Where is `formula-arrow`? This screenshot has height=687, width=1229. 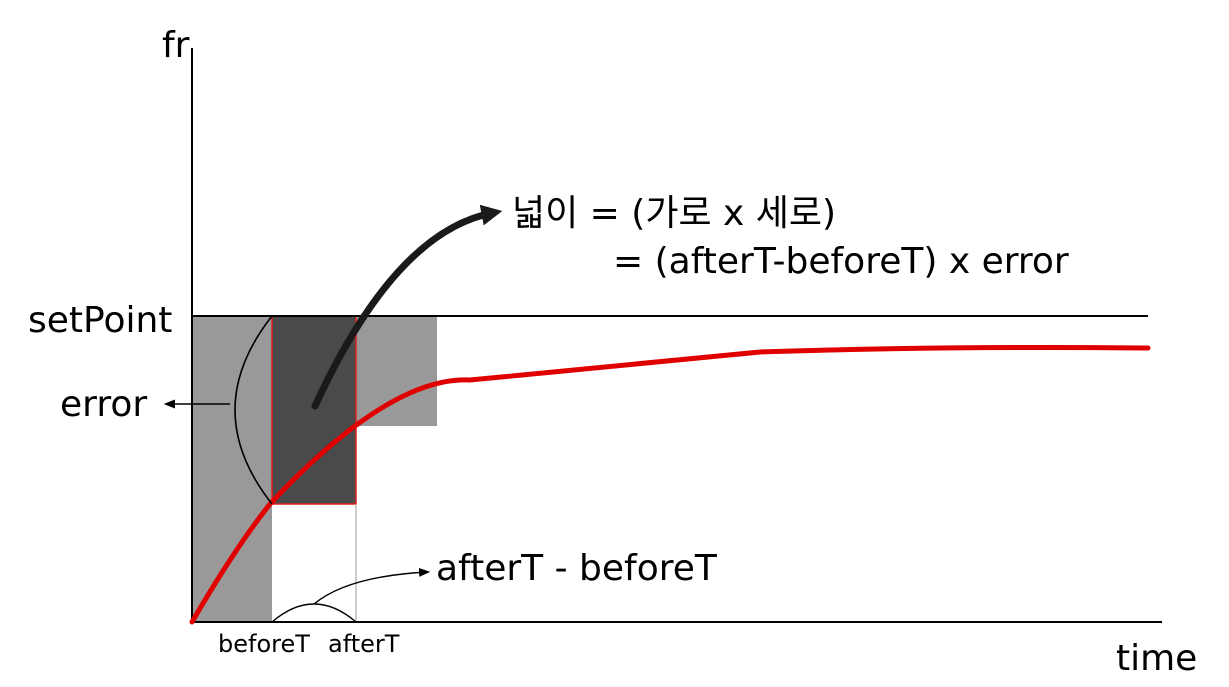 formula-arrow is located at coordinates (407, 307).